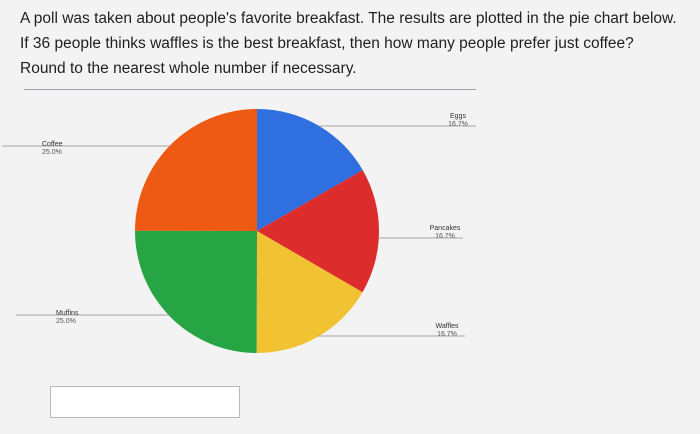  I want to click on slice-label-coffee: Coffee, so click(52, 144).